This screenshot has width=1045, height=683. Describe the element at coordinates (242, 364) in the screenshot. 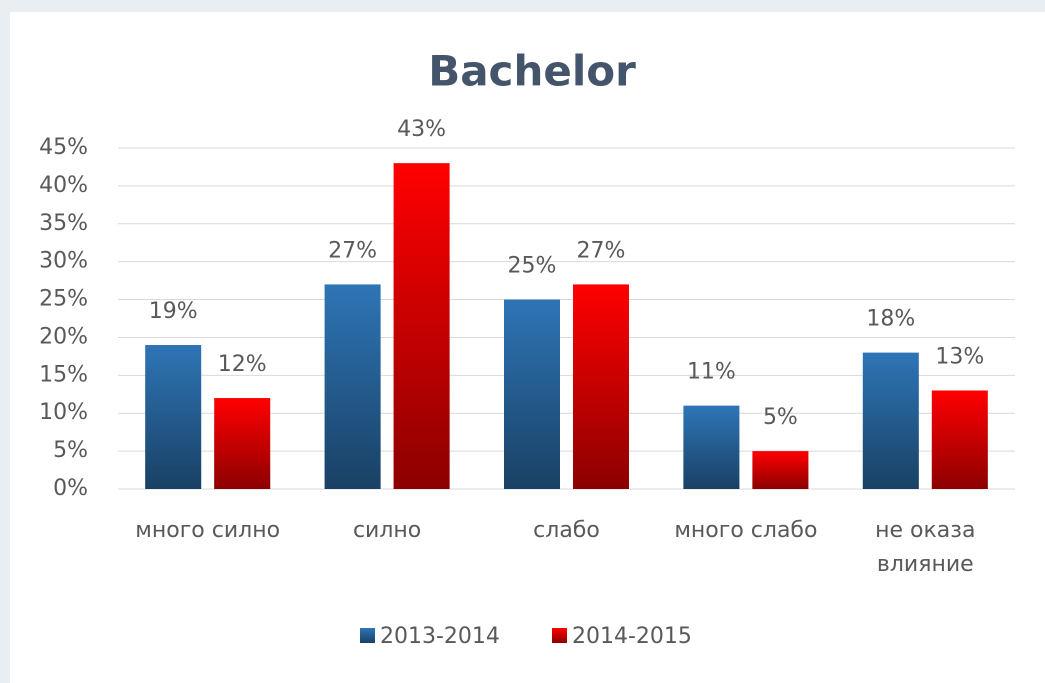

I see `data-label: 12%` at that location.